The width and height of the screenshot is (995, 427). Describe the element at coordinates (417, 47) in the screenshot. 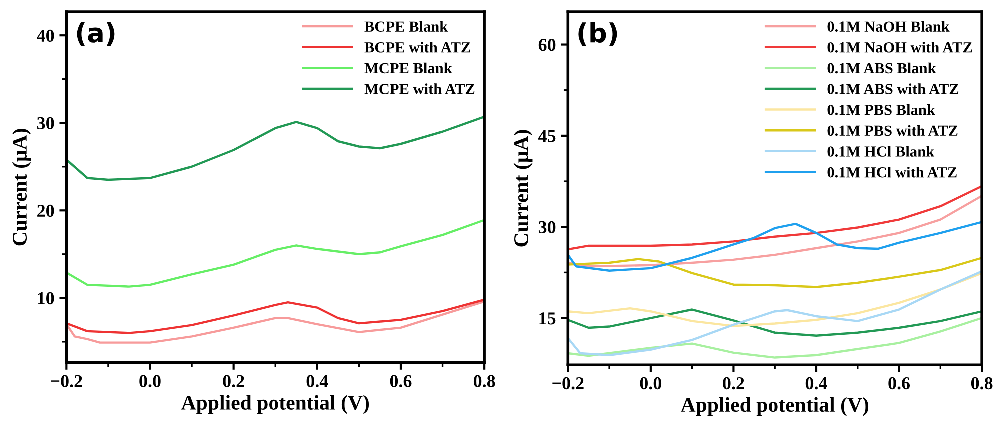

I see `legend-label: BCPE with ATZ` at that location.